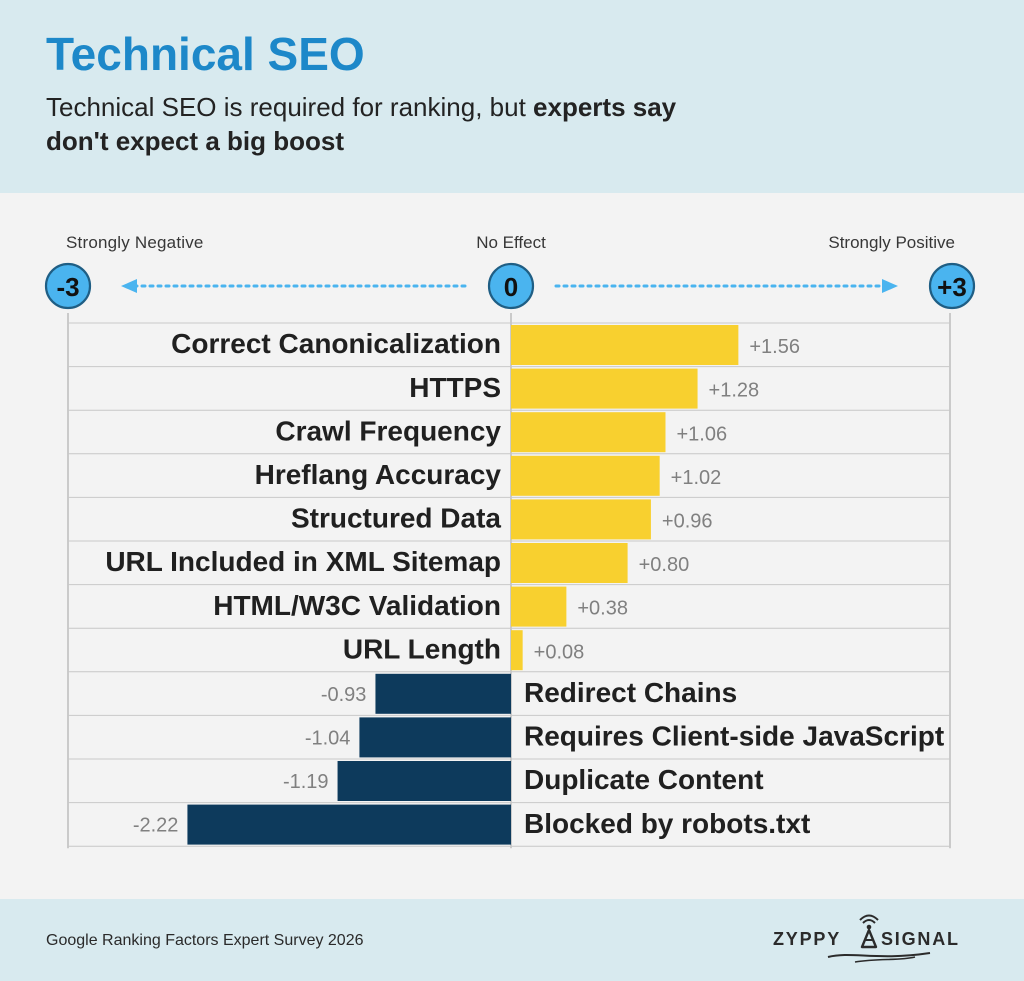 This screenshot has height=981, width=1024. Describe the element at coordinates (396, 518) in the screenshot. I see `category-label-5: Structured Data` at that location.